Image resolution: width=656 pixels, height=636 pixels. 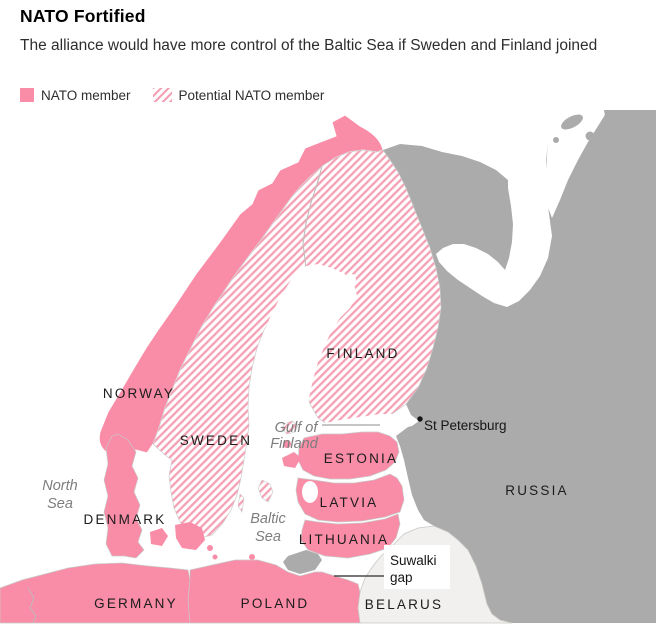 What do you see at coordinates (252, 557) in the screenshot?
I see `bornholm-island` at bounding box center [252, 557].